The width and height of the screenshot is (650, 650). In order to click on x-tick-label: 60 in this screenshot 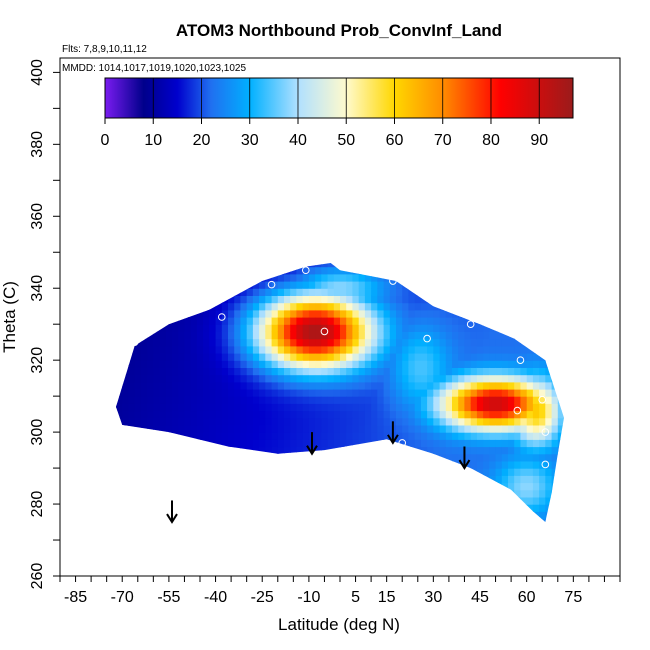, I will do `click(527, 597)`.